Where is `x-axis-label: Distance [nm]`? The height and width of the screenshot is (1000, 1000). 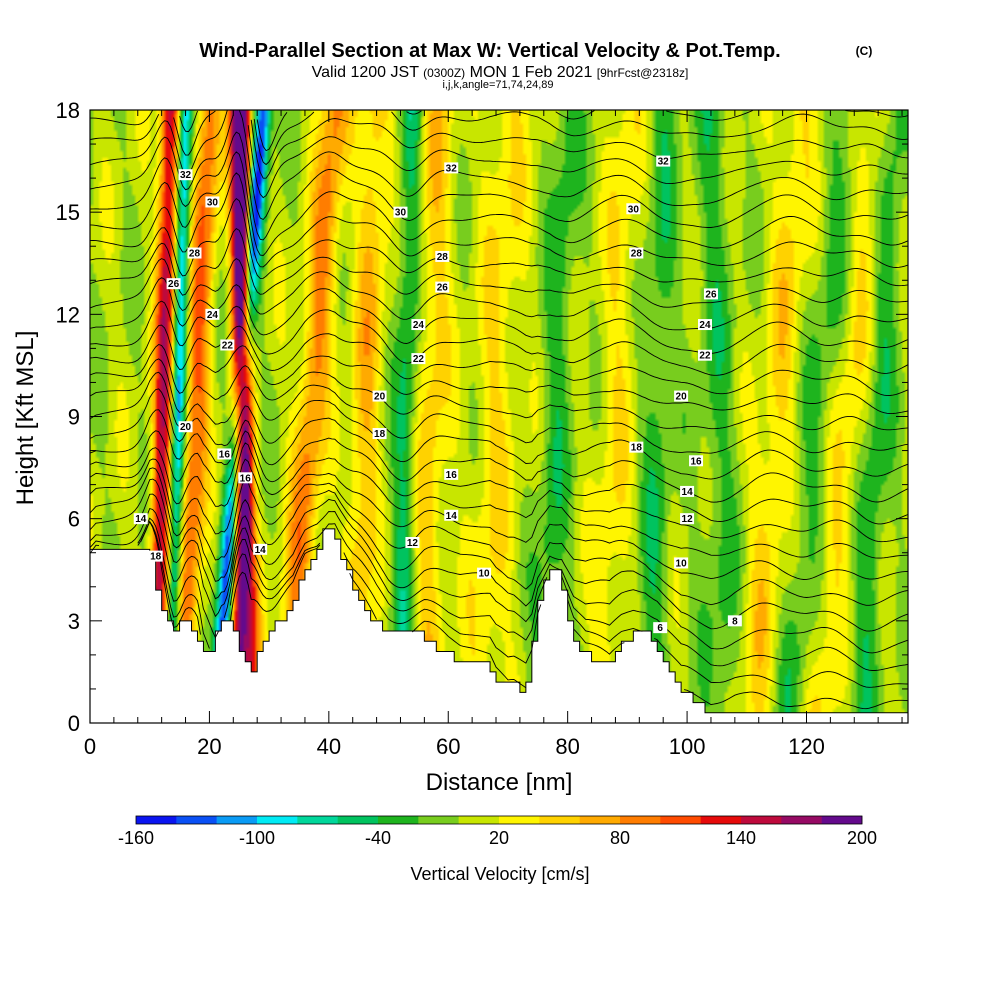
x-axis-label: Distance [nm] is located at coordinates (499, 782).